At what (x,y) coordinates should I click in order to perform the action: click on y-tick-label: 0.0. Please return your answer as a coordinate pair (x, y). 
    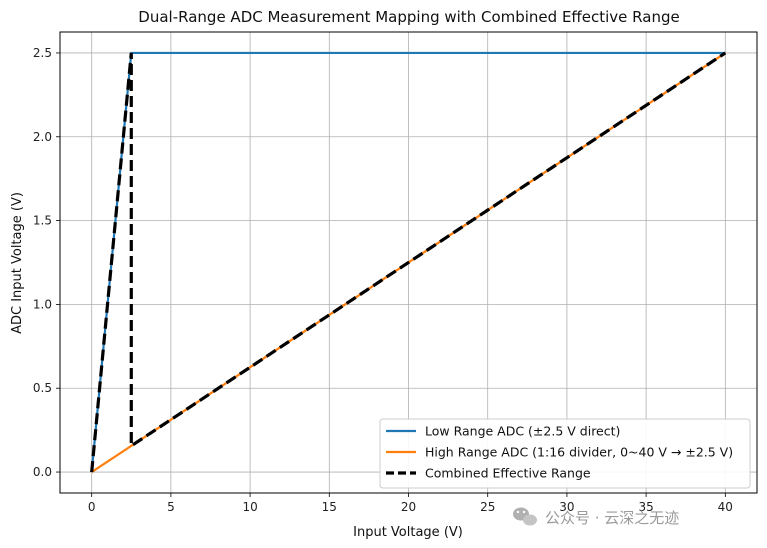
    Looking at the image, I should click on (42, 472).